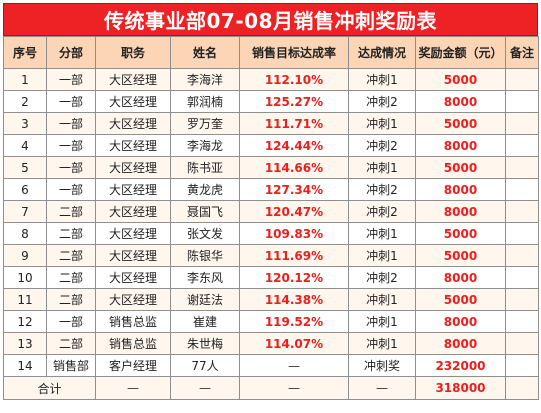 Image resolution: width=541 pixels, height=413 pixels. I want to click on total-position: —, so click(133, 388).